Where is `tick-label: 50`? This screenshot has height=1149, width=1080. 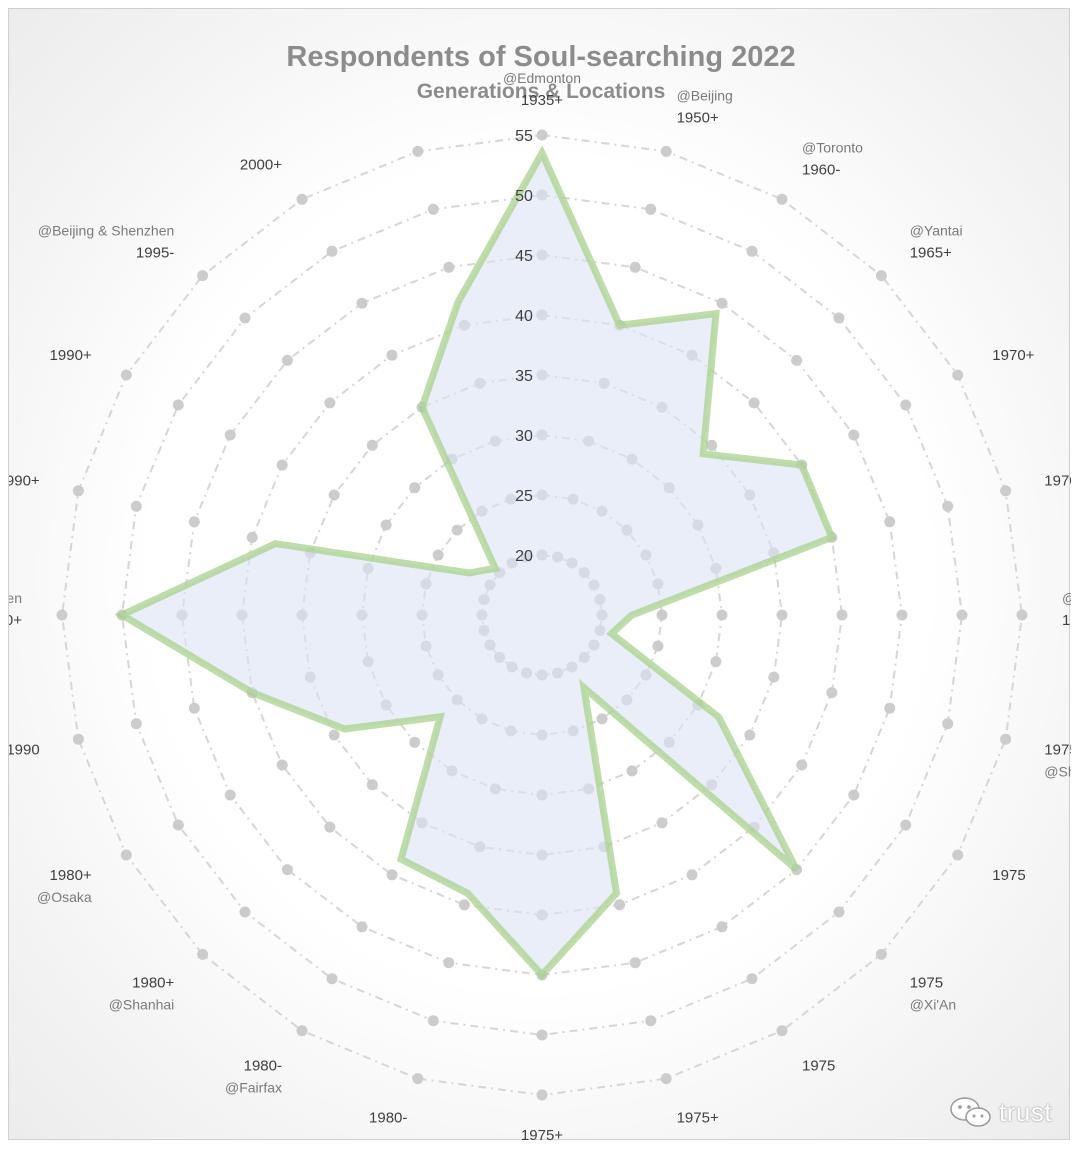 tick-label: 50 is located at coordinates (524, 196).